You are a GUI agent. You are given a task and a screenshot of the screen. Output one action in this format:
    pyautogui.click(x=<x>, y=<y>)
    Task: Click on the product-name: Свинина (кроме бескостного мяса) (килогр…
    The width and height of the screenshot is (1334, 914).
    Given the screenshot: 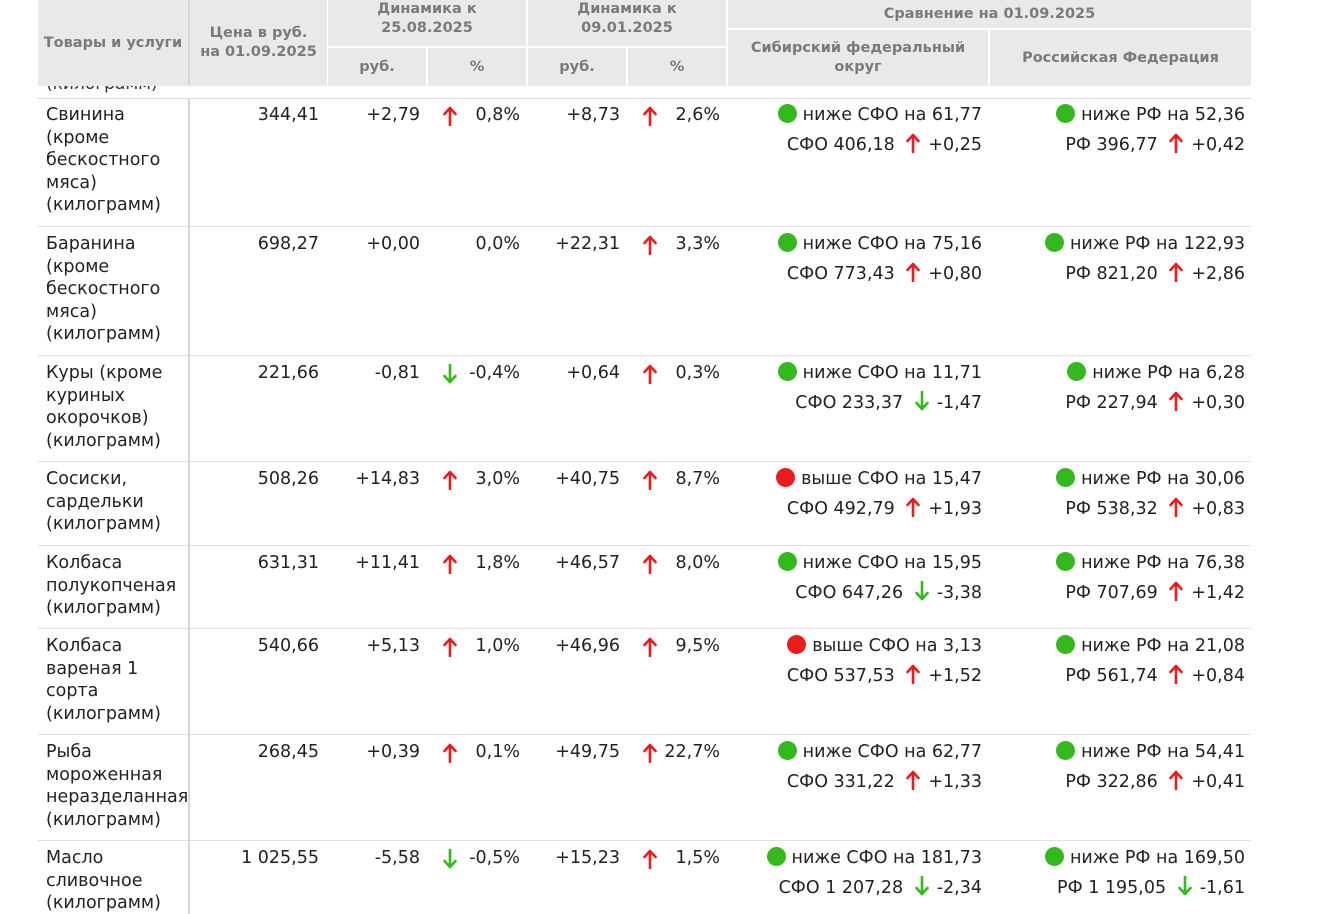 What is the action you would take?
    pyautogui.click(x=103, y=160)
    